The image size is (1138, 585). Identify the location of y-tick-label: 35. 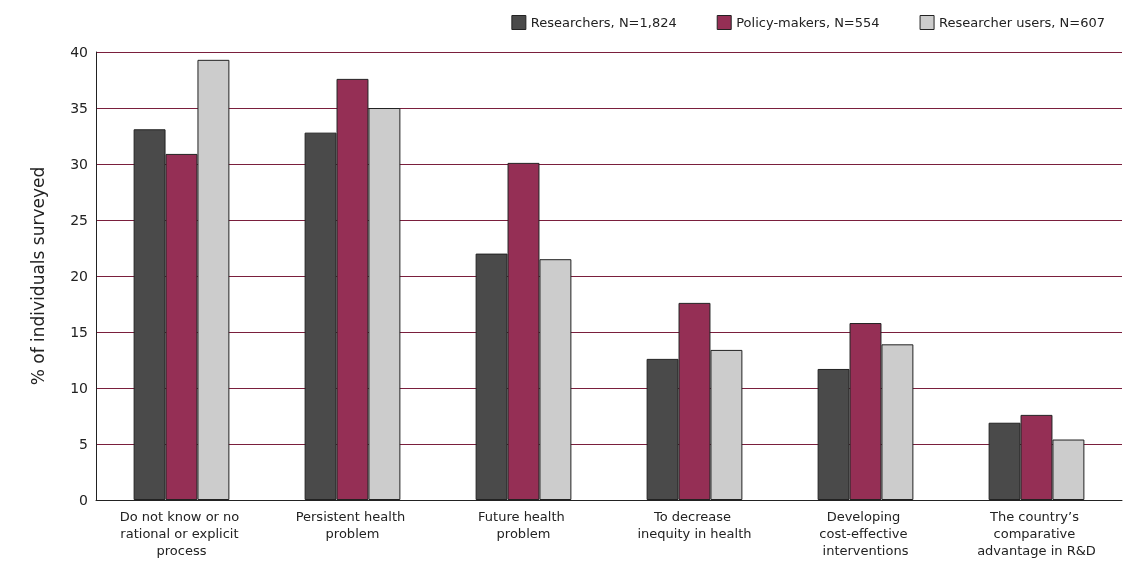
(79, 108).